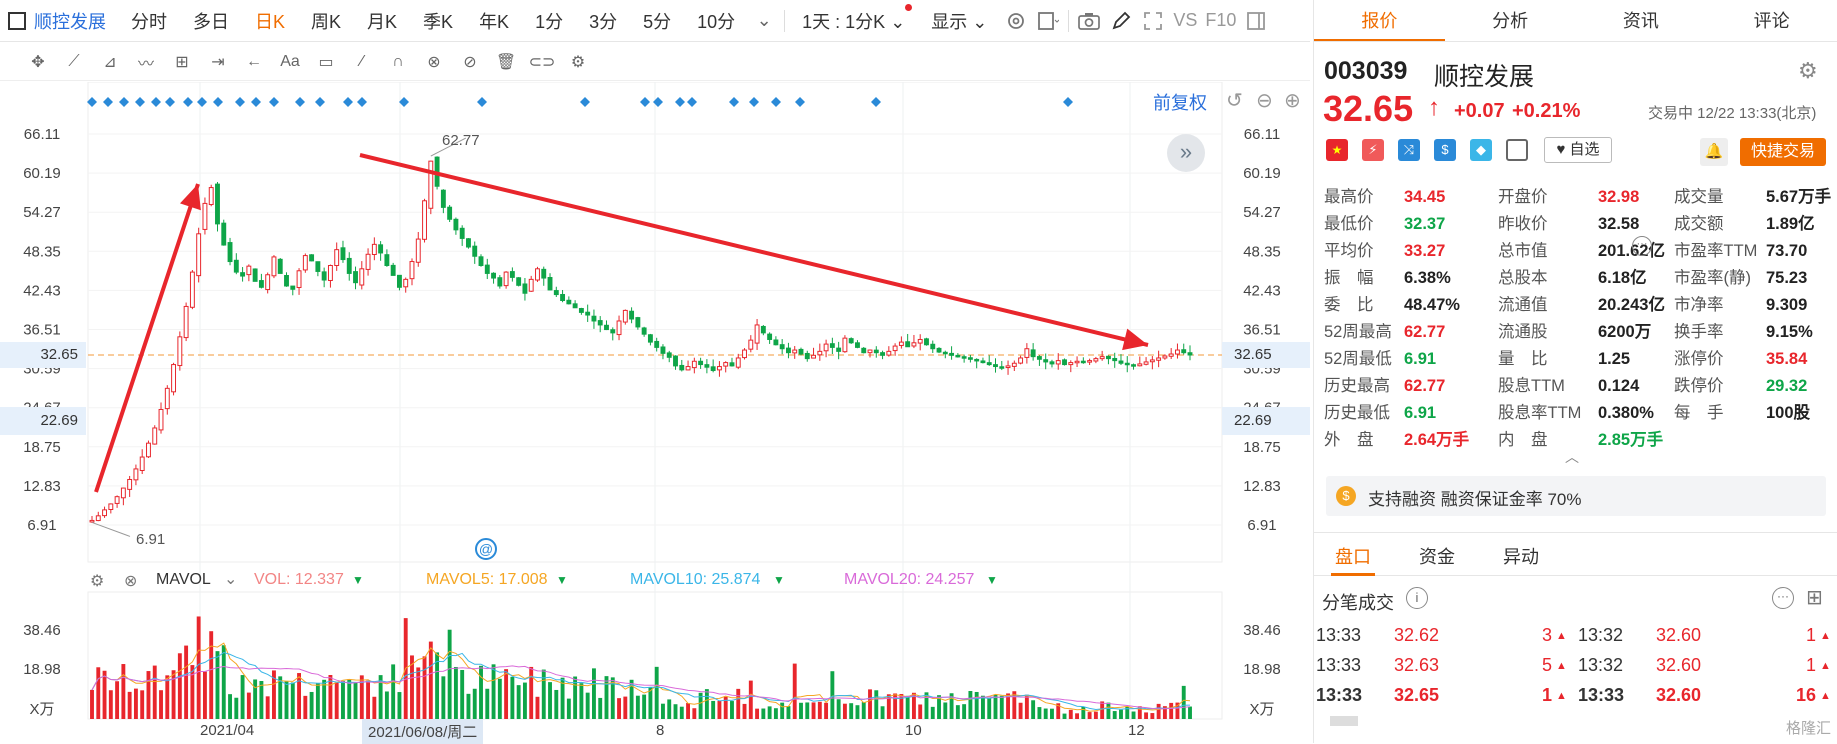  What do you see at coordinates (657, 21) in the screenshot?
I see `tab-5min: 5分` at bounding box center [657, 21].